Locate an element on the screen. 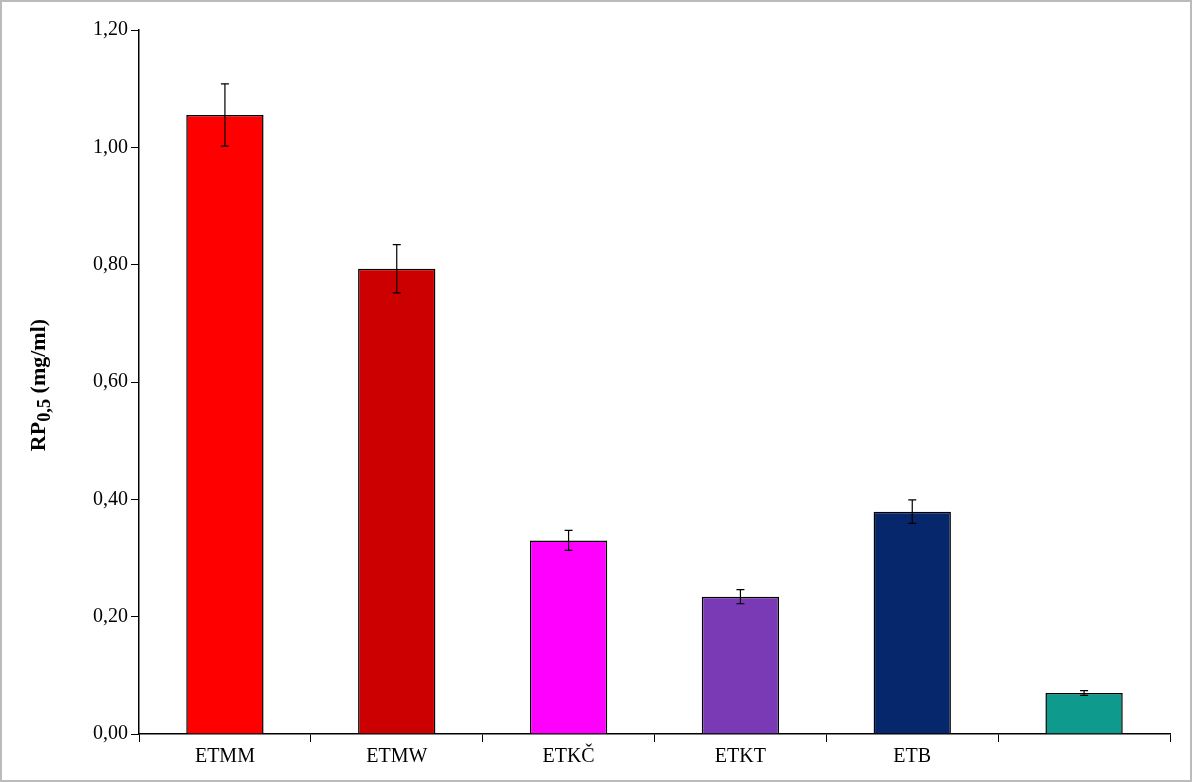 The image size is (1192, 782). x-tick-label: ETKT is located at coordinates (740, 755).